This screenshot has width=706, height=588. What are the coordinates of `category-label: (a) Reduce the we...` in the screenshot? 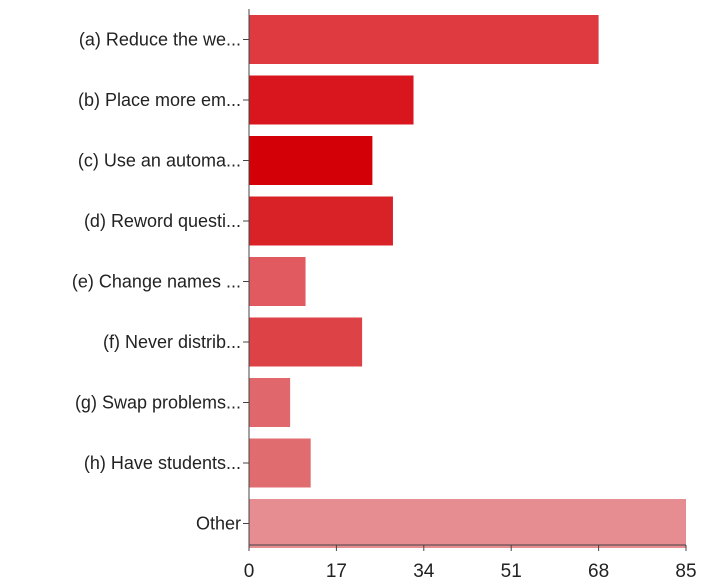 It's located at (160, 40).